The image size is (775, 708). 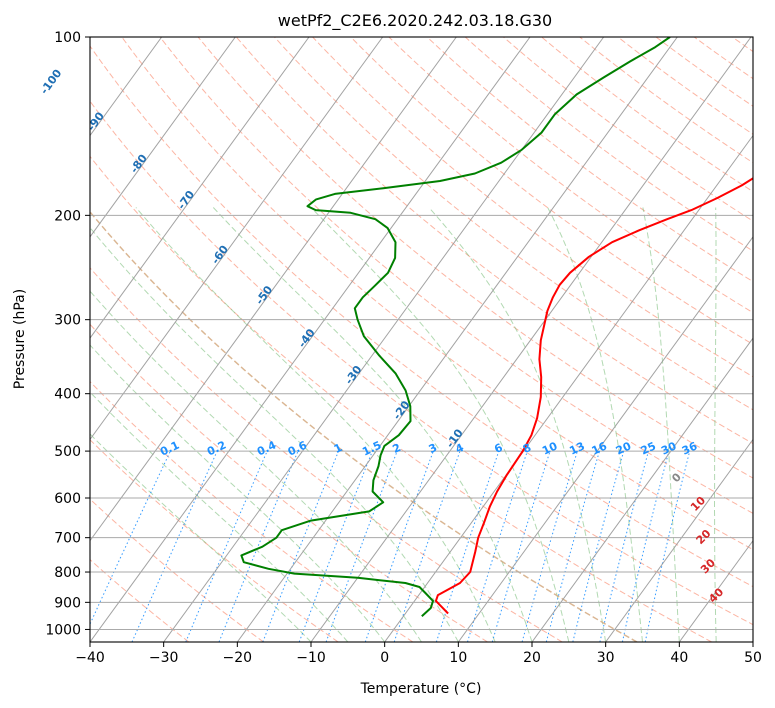 I want to click on y-axis-ticks: 100 200 300 400 500 600 700 800 900 1000, so click(x=67, y=334).